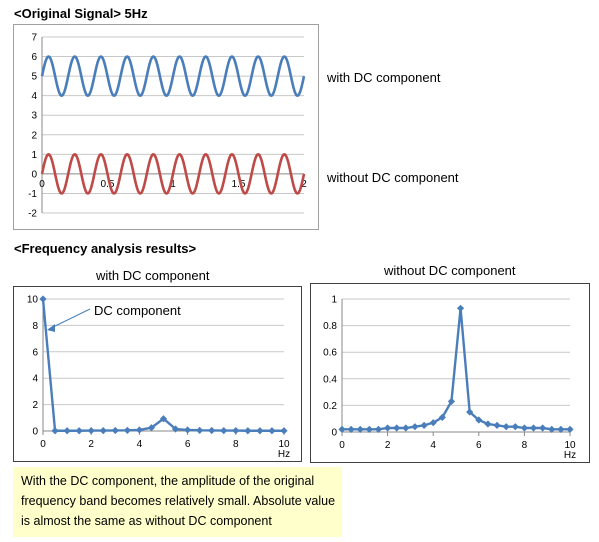 Image resolution: width=599 pixels, height=542 pixels. I want to click on x-tick-label: 1, so click(173, 184).